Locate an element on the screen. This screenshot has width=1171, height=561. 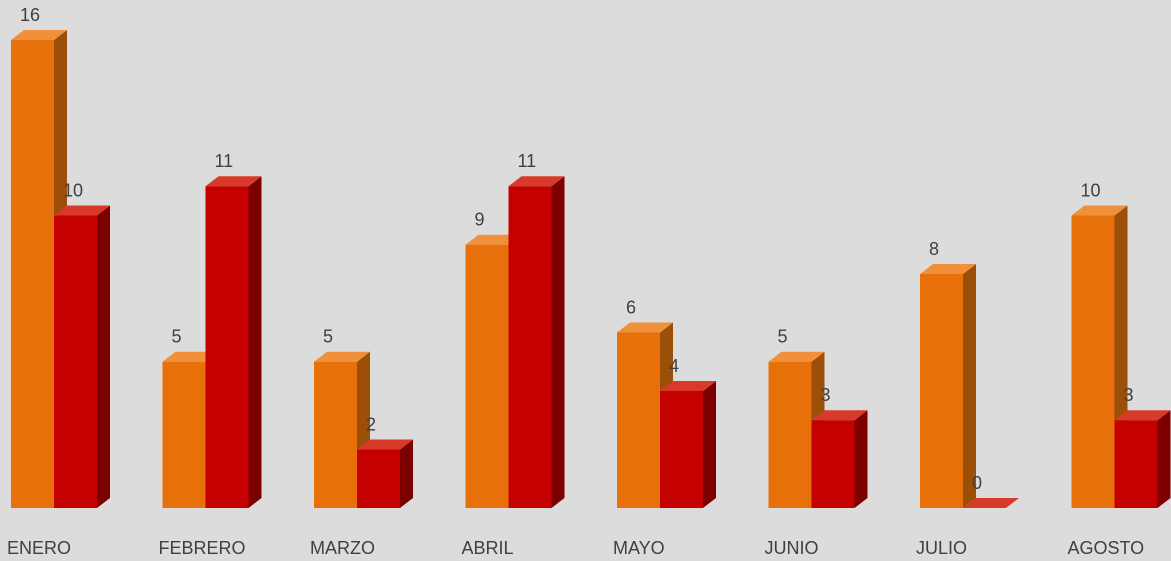
x-tick-label: FEBRERO is located at coordinates (202, 548).